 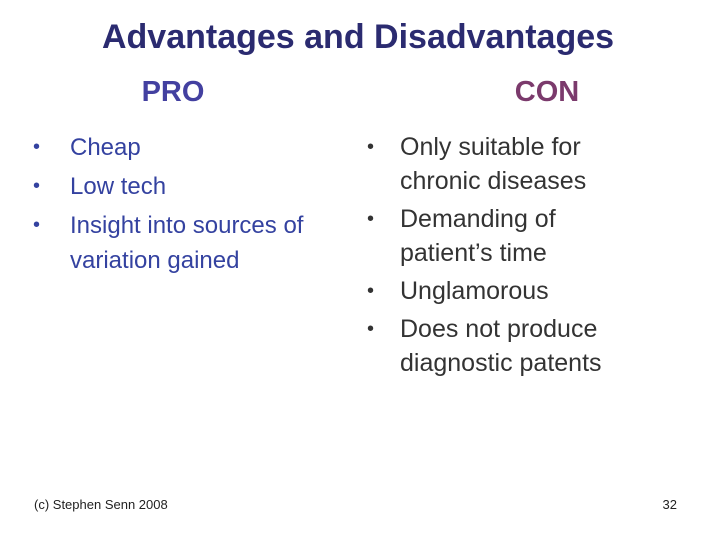 I want to click on con-item: Does not produce diagnostic patents, so click(x=501, y=346).